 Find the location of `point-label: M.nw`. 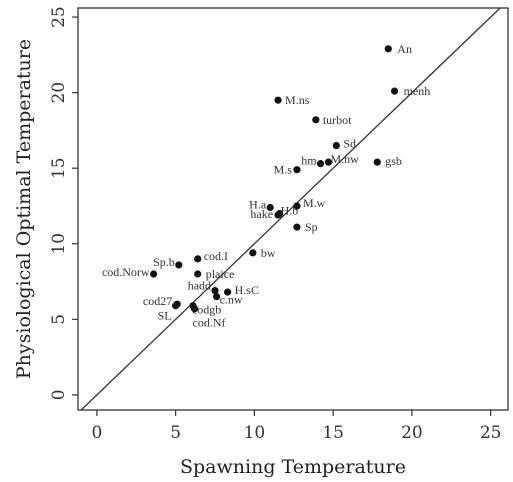

point-label: M.nw is located at coordinates (344, 159).